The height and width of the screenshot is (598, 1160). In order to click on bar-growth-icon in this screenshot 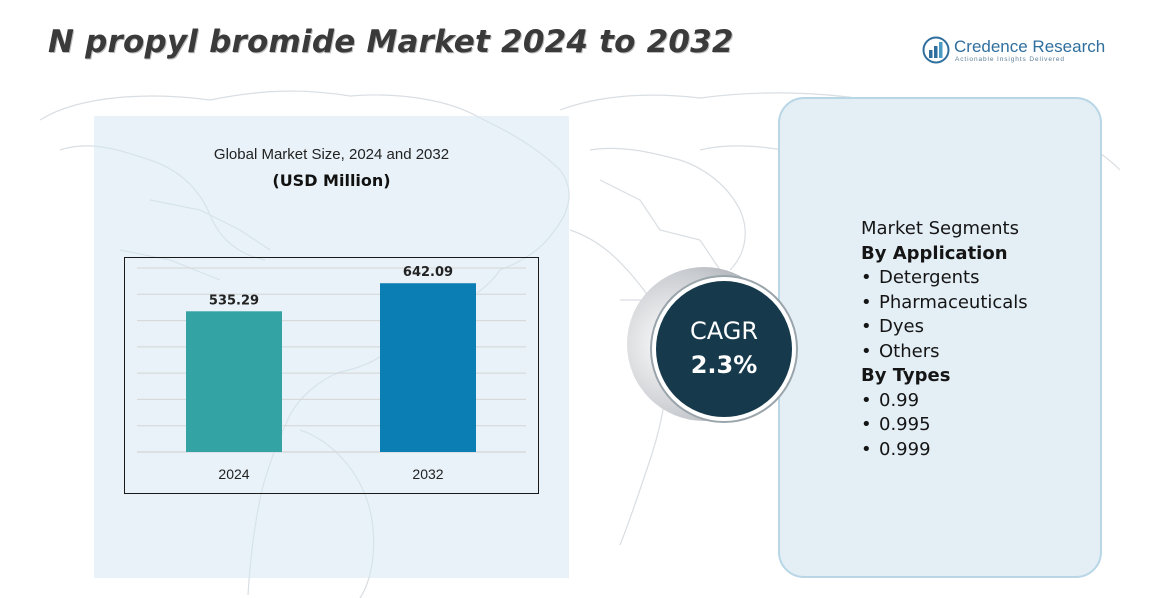, I will do `click(936, 50)`.